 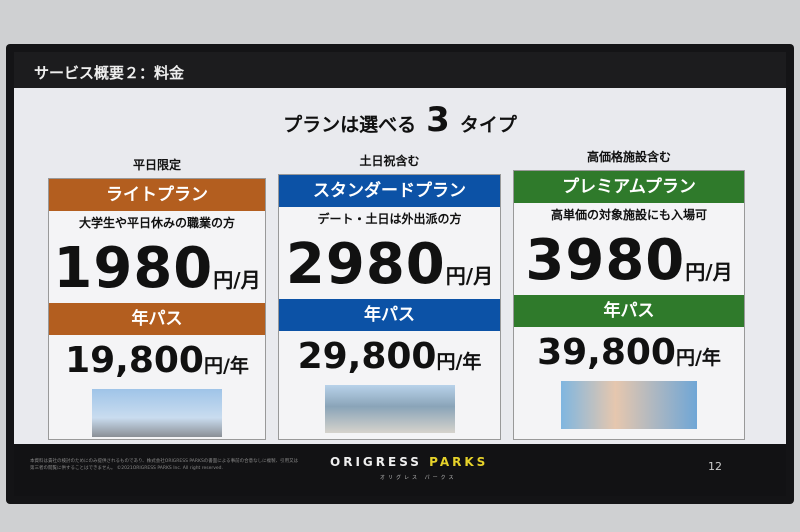 What do you see at coordinates (629, 260) in the screenshot?
I see `monthly-price: 3980円/月` at bounding box center [629, 260].